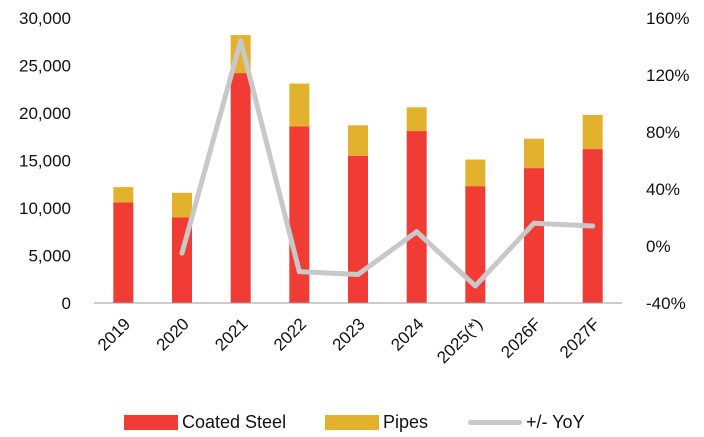  I want to click on bar-coated-steel-2021, so click(240, 188).